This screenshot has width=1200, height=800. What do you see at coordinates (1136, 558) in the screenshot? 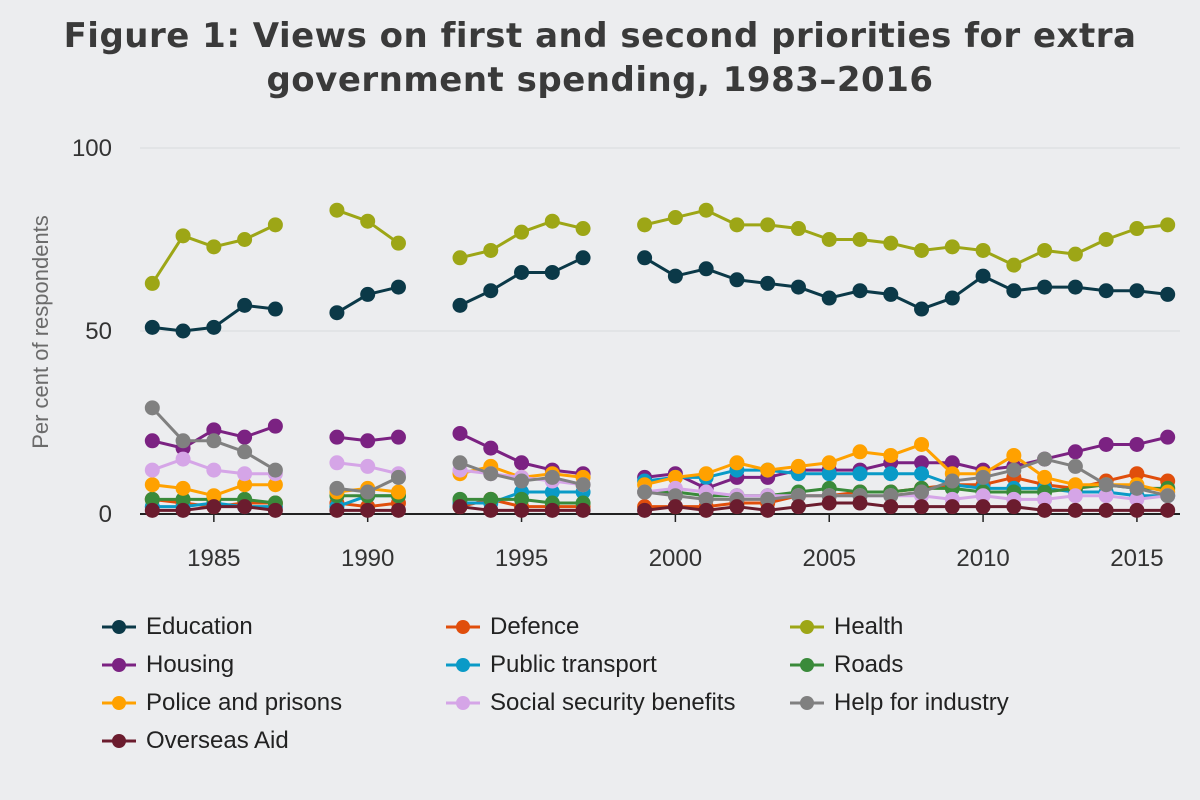
I see `x-tick-label: 2015` at bounding box center [1136, 558].